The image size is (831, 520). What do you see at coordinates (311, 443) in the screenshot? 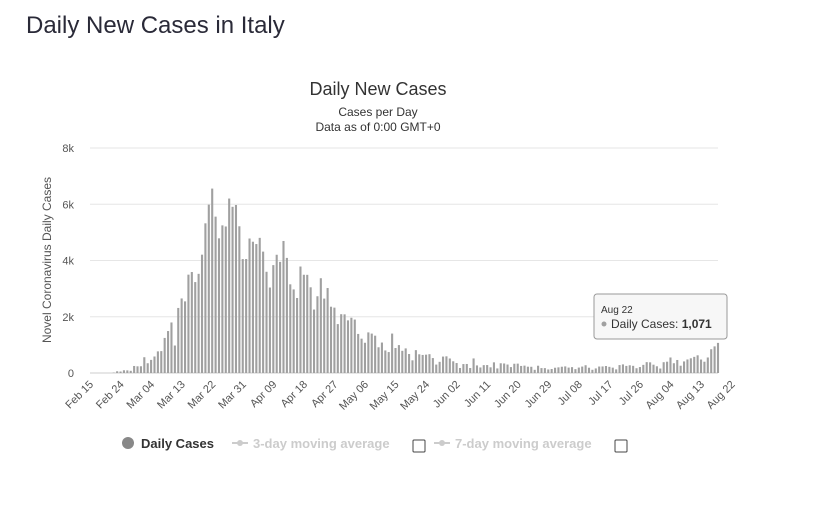
I see `legend-item-3day-average: 3-day moving average` at bounding box center [311, 443].